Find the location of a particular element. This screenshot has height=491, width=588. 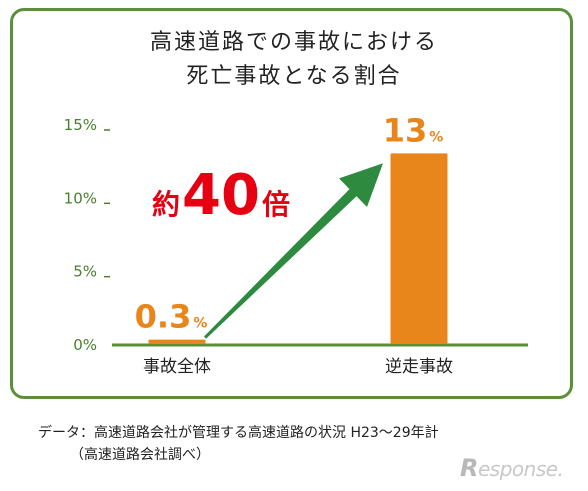

chart-title-line-1: 高速道路での事故における is located at coordinates (293, 42).